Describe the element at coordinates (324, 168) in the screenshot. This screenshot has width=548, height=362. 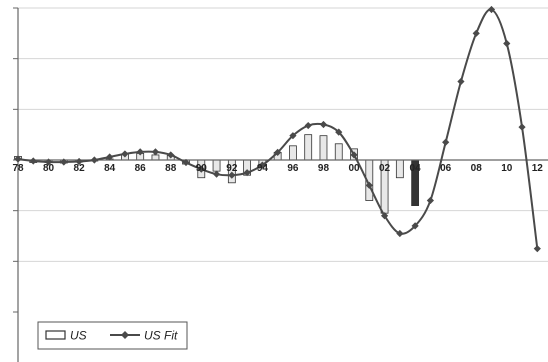
I see `x-tick-label: 98` at that location.